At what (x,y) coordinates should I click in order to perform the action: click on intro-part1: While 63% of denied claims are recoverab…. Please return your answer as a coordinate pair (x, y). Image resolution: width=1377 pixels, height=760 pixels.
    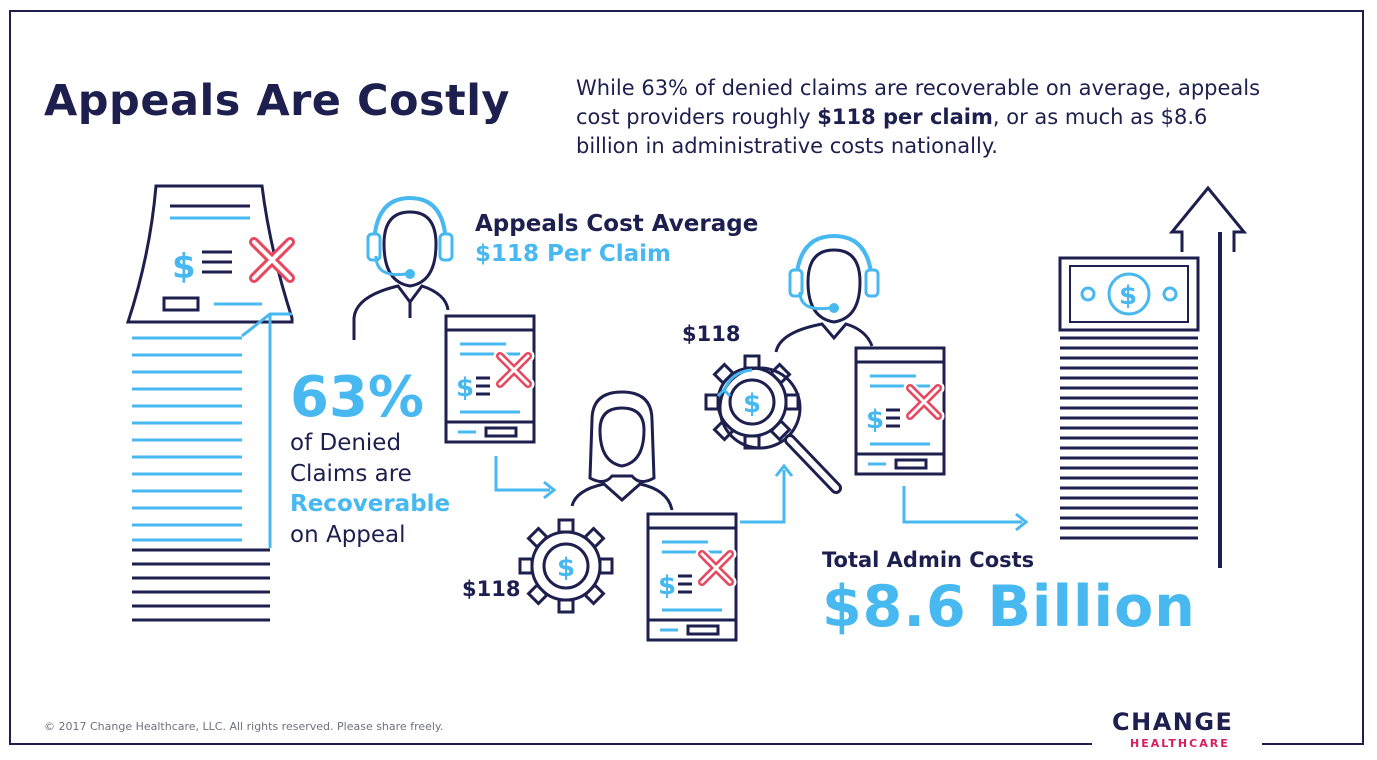
    Looking at the image, I should click on (918, 102).